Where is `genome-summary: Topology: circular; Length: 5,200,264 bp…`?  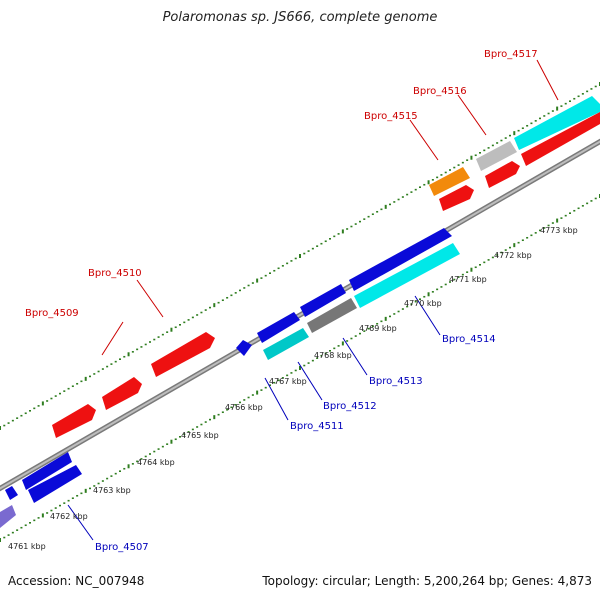
genome-summary: Topology: circular; Length: 5,200,264 bp… is located at coordinates (427, 581).